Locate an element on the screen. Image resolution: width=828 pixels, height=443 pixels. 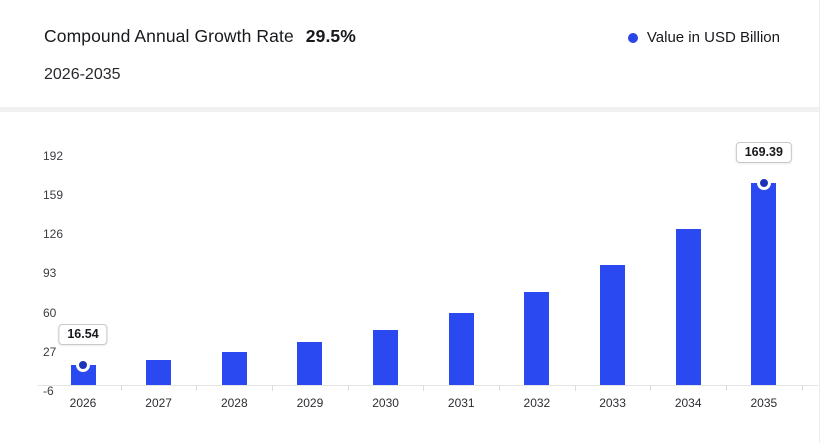
x-axis-label-2028: 2028 is located at coordinates (234, 403).